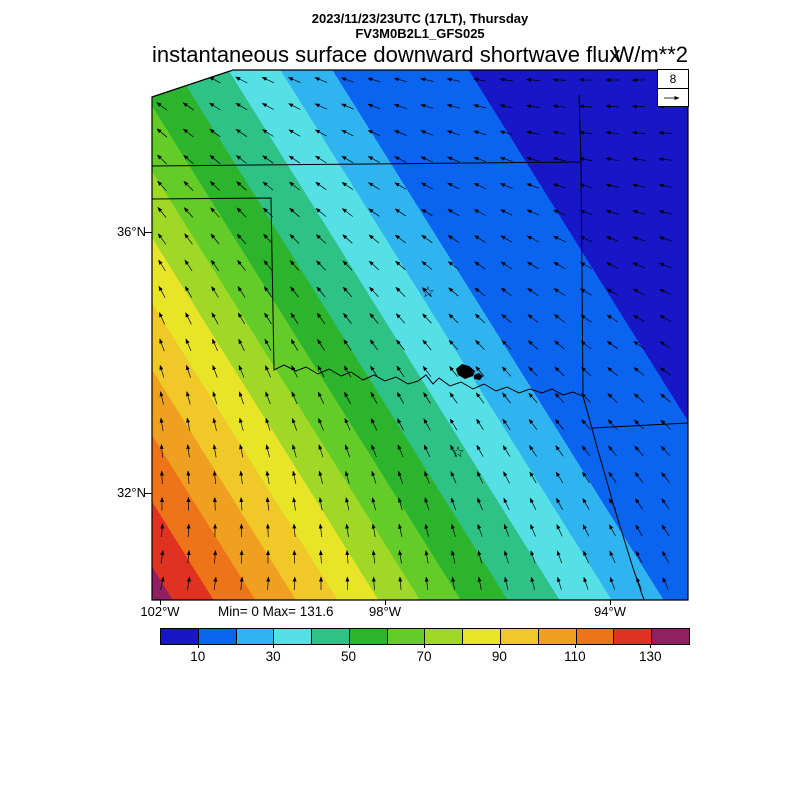  What do you see at coordinates (273, 656) in the screenshot?
I see `colorbar-tick-label: 30` at bounding box center [273, 656].